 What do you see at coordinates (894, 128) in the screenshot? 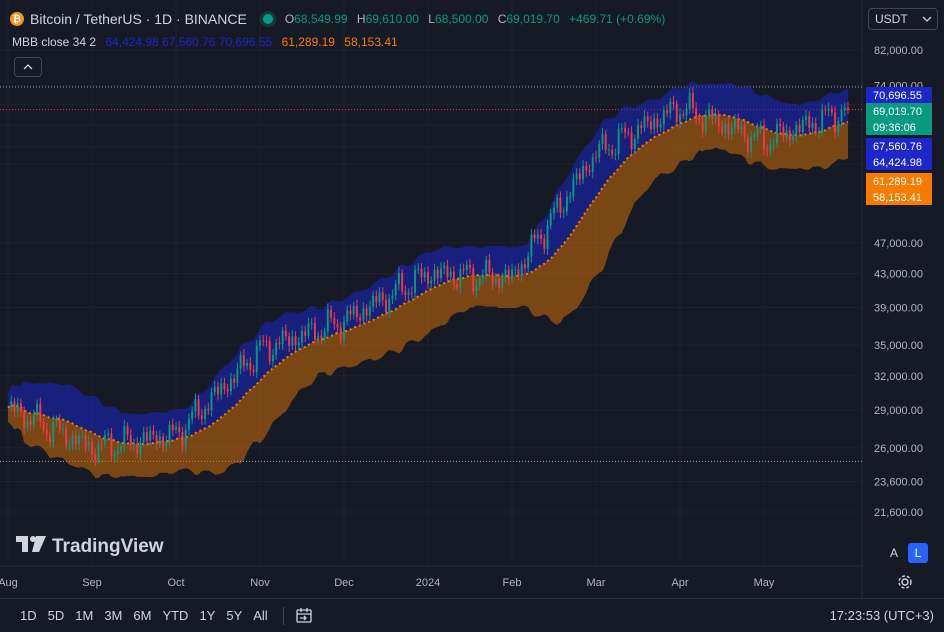
I see `countdown-label: 09:36:06` at bounding box center [894, 128].